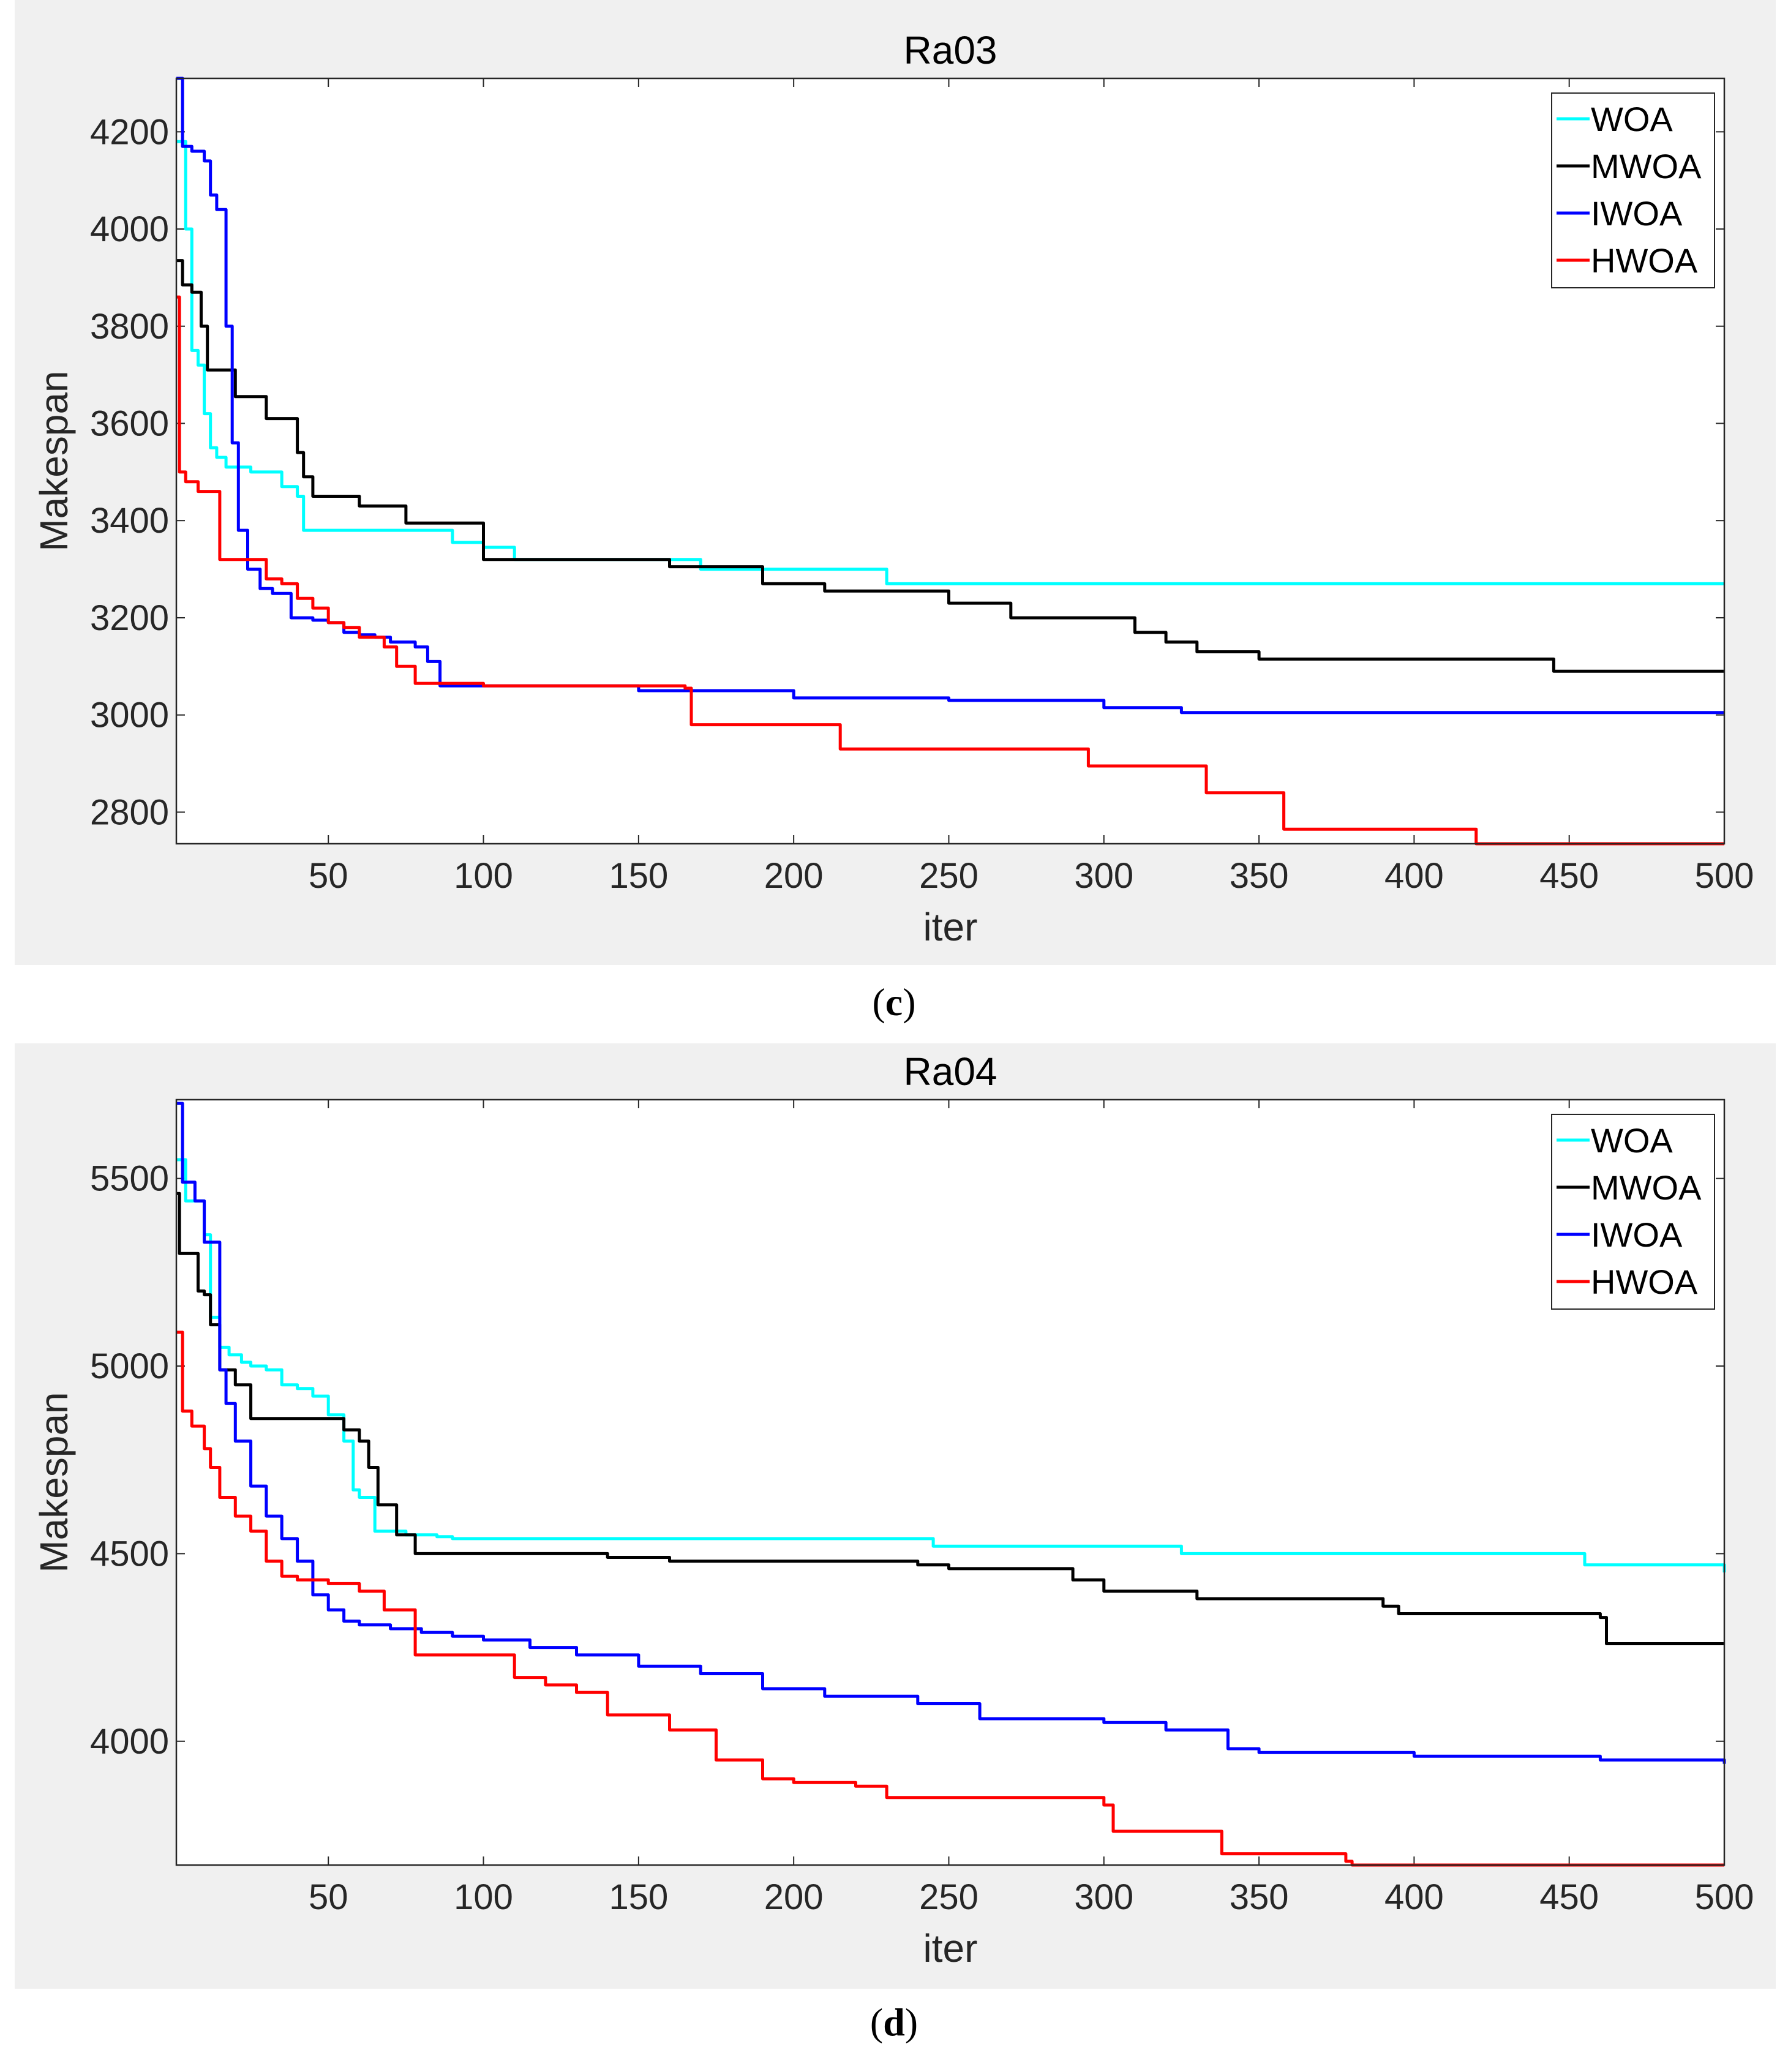 The image size is (1788, 2072). What do you see at coordinates (894, 2022) in the screenshot?
I see `caption-d: (d)` at bounding box center [894, 2022].